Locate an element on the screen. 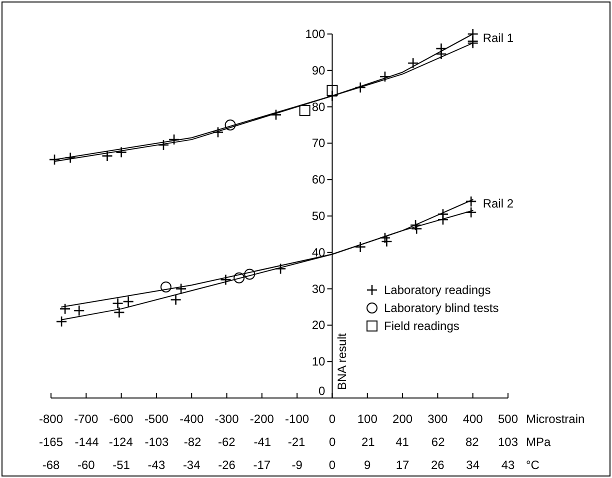  x2-tick-label: -21 is located at coordinates (297, 442).